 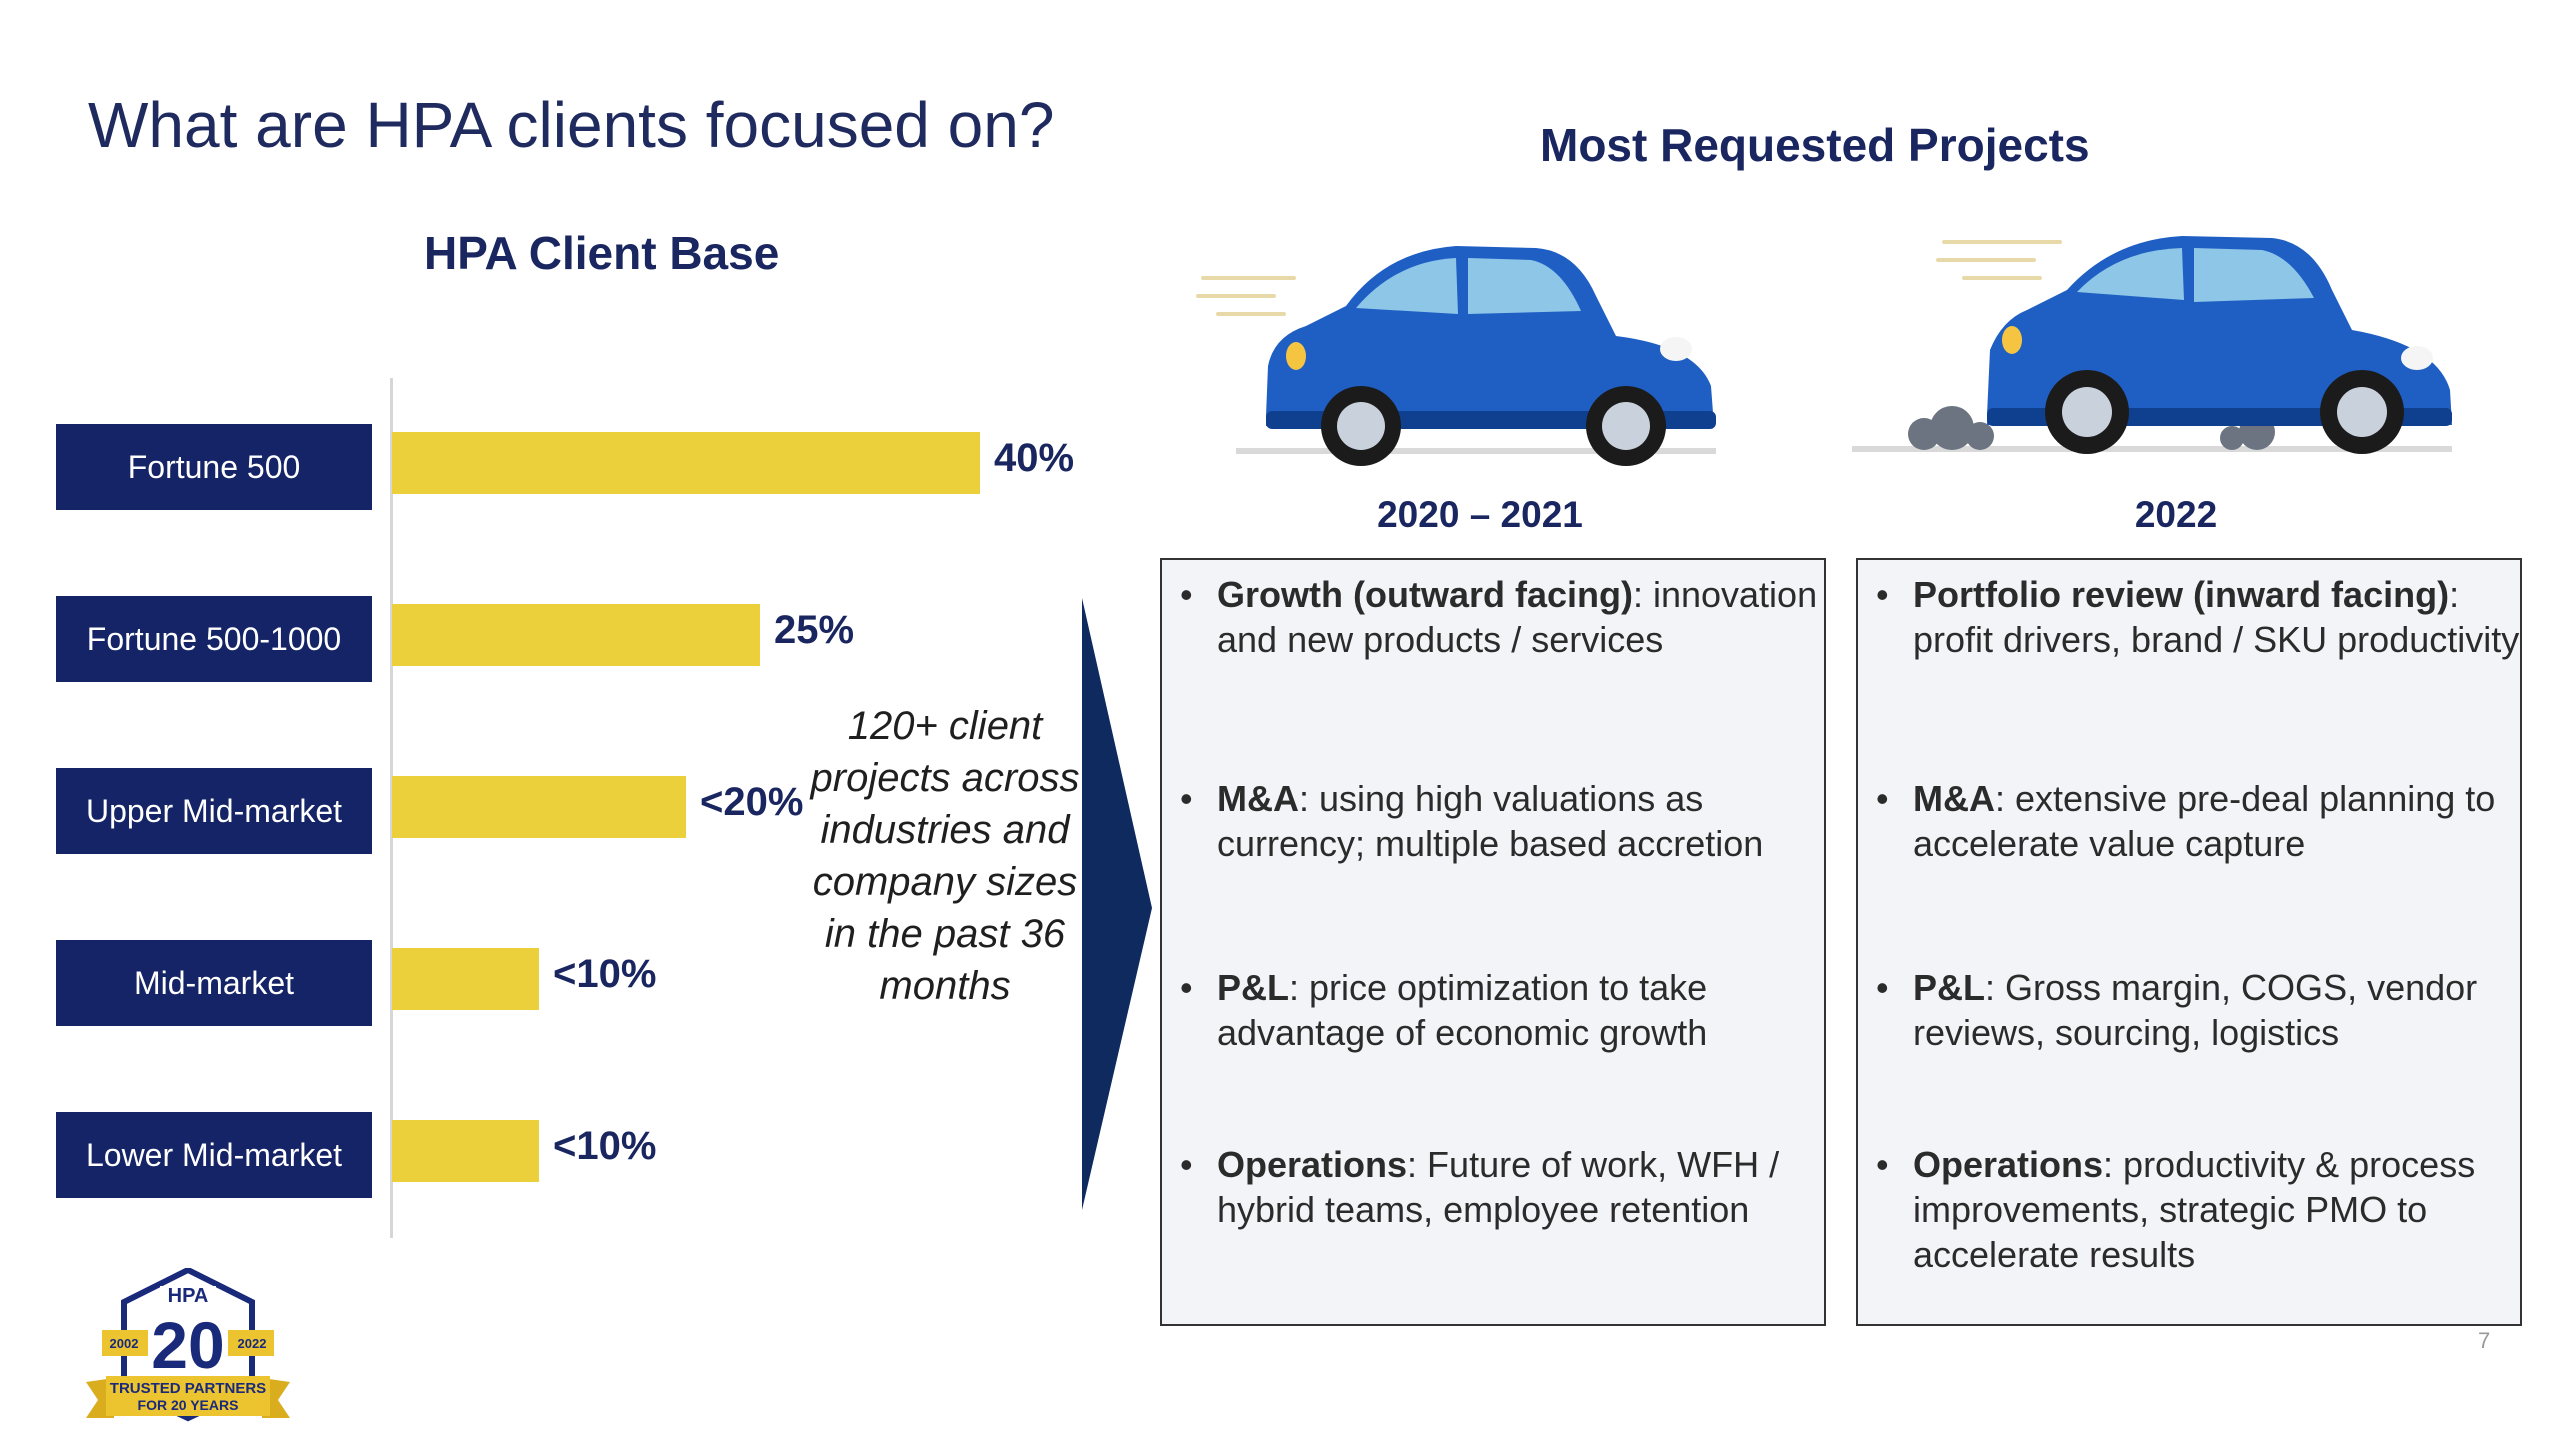 What do you see at coordinates (1480, 514) in the screenshot?
I see `period-heading-2020-2021: 2020 – 2021` at bounding box center [1480, 514].